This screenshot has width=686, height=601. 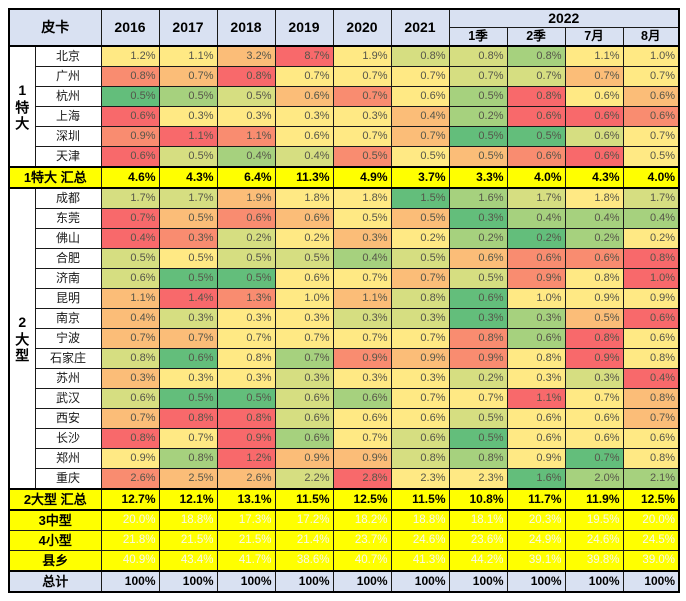 What do you see at coordinates (130, 56) in the screenshot?
I see `heat-cell: 1.2%` at bounding box center [130, 56].